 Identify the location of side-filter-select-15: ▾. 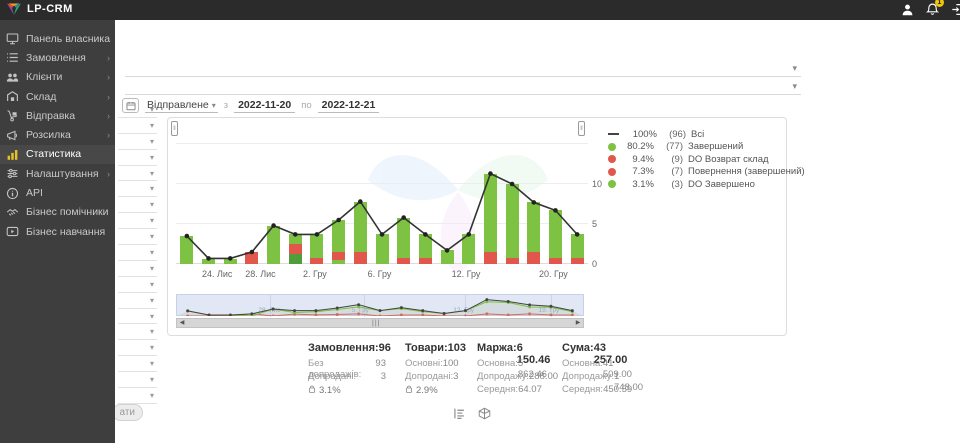
(137, 332).